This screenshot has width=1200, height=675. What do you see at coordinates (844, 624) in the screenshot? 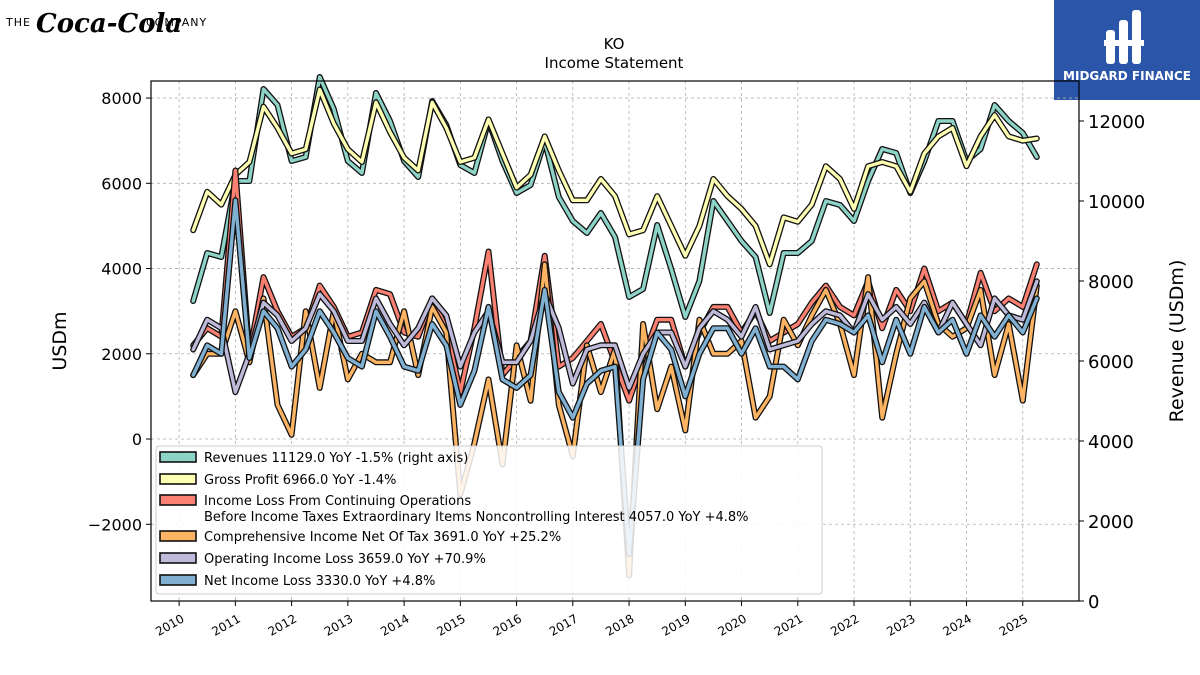
I see `x-tick-label: 2022` at bounding box center [844, 624].